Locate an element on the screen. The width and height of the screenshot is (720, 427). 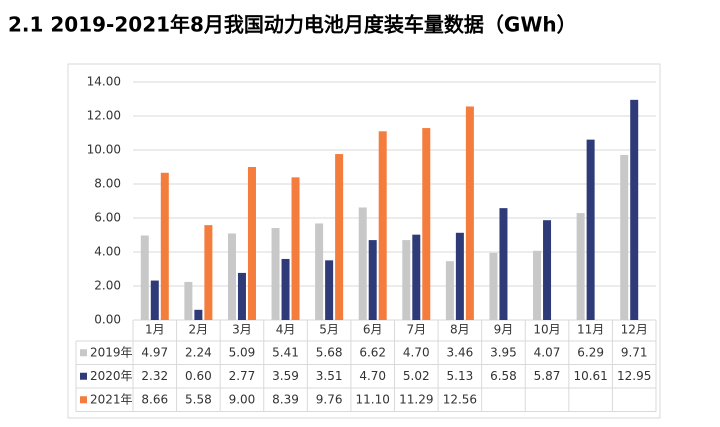
x-tick-label: 10月 is located at coordinates (546, 330).